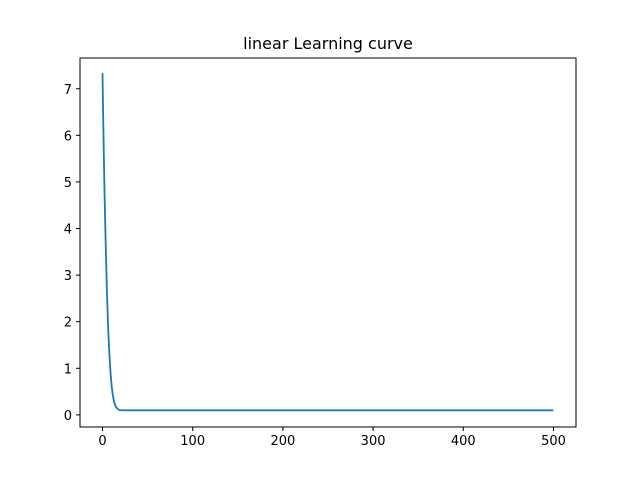 This screenshot has height=480, width=640. What do you see at coordinates (68, 183) in the screenshot?
I see `y-tick-label: 5` at bounding box center [68, 183].